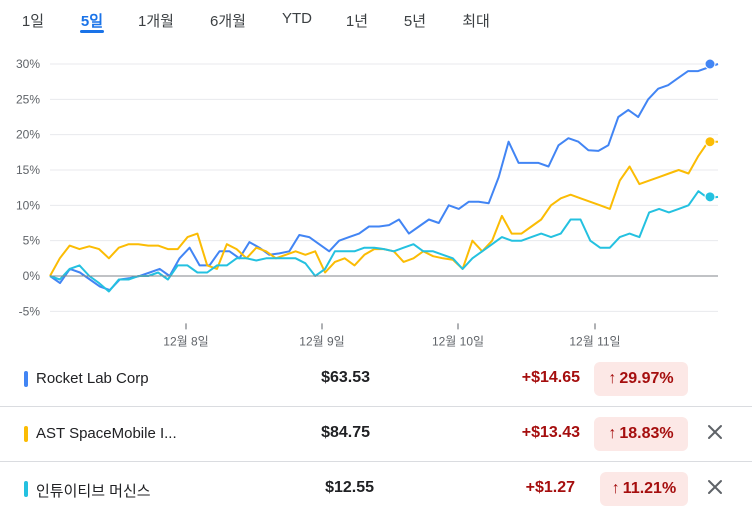 The width and height of the screenshot is (752, 516). I want to click on stock-price: $63.53, so click(345, 377).